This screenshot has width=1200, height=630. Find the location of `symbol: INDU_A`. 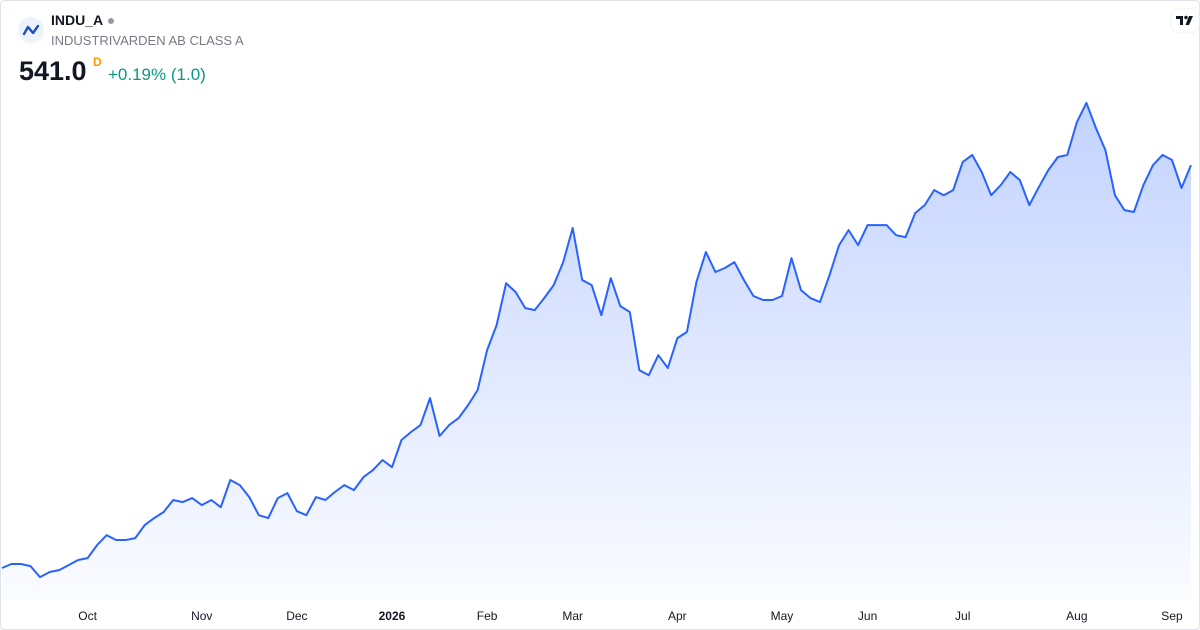

symbol: INDU_A is located at coordinates (83, 20).